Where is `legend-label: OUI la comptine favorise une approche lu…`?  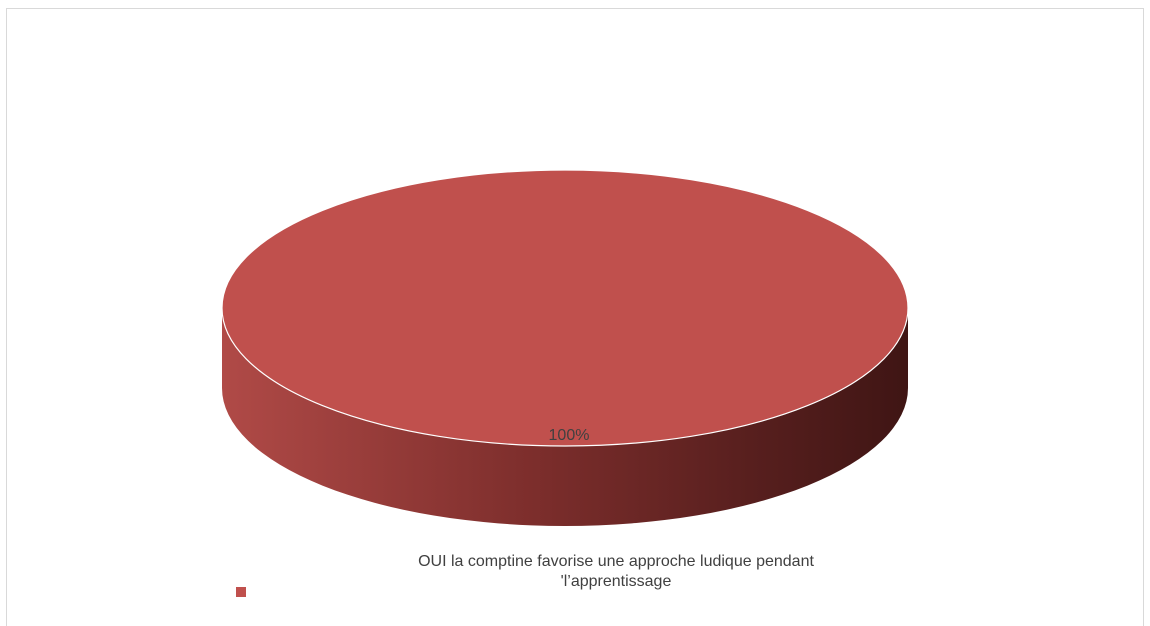 legend-label: OUI la comptine favorise une approche lu… is located at coordinates (616, 571).